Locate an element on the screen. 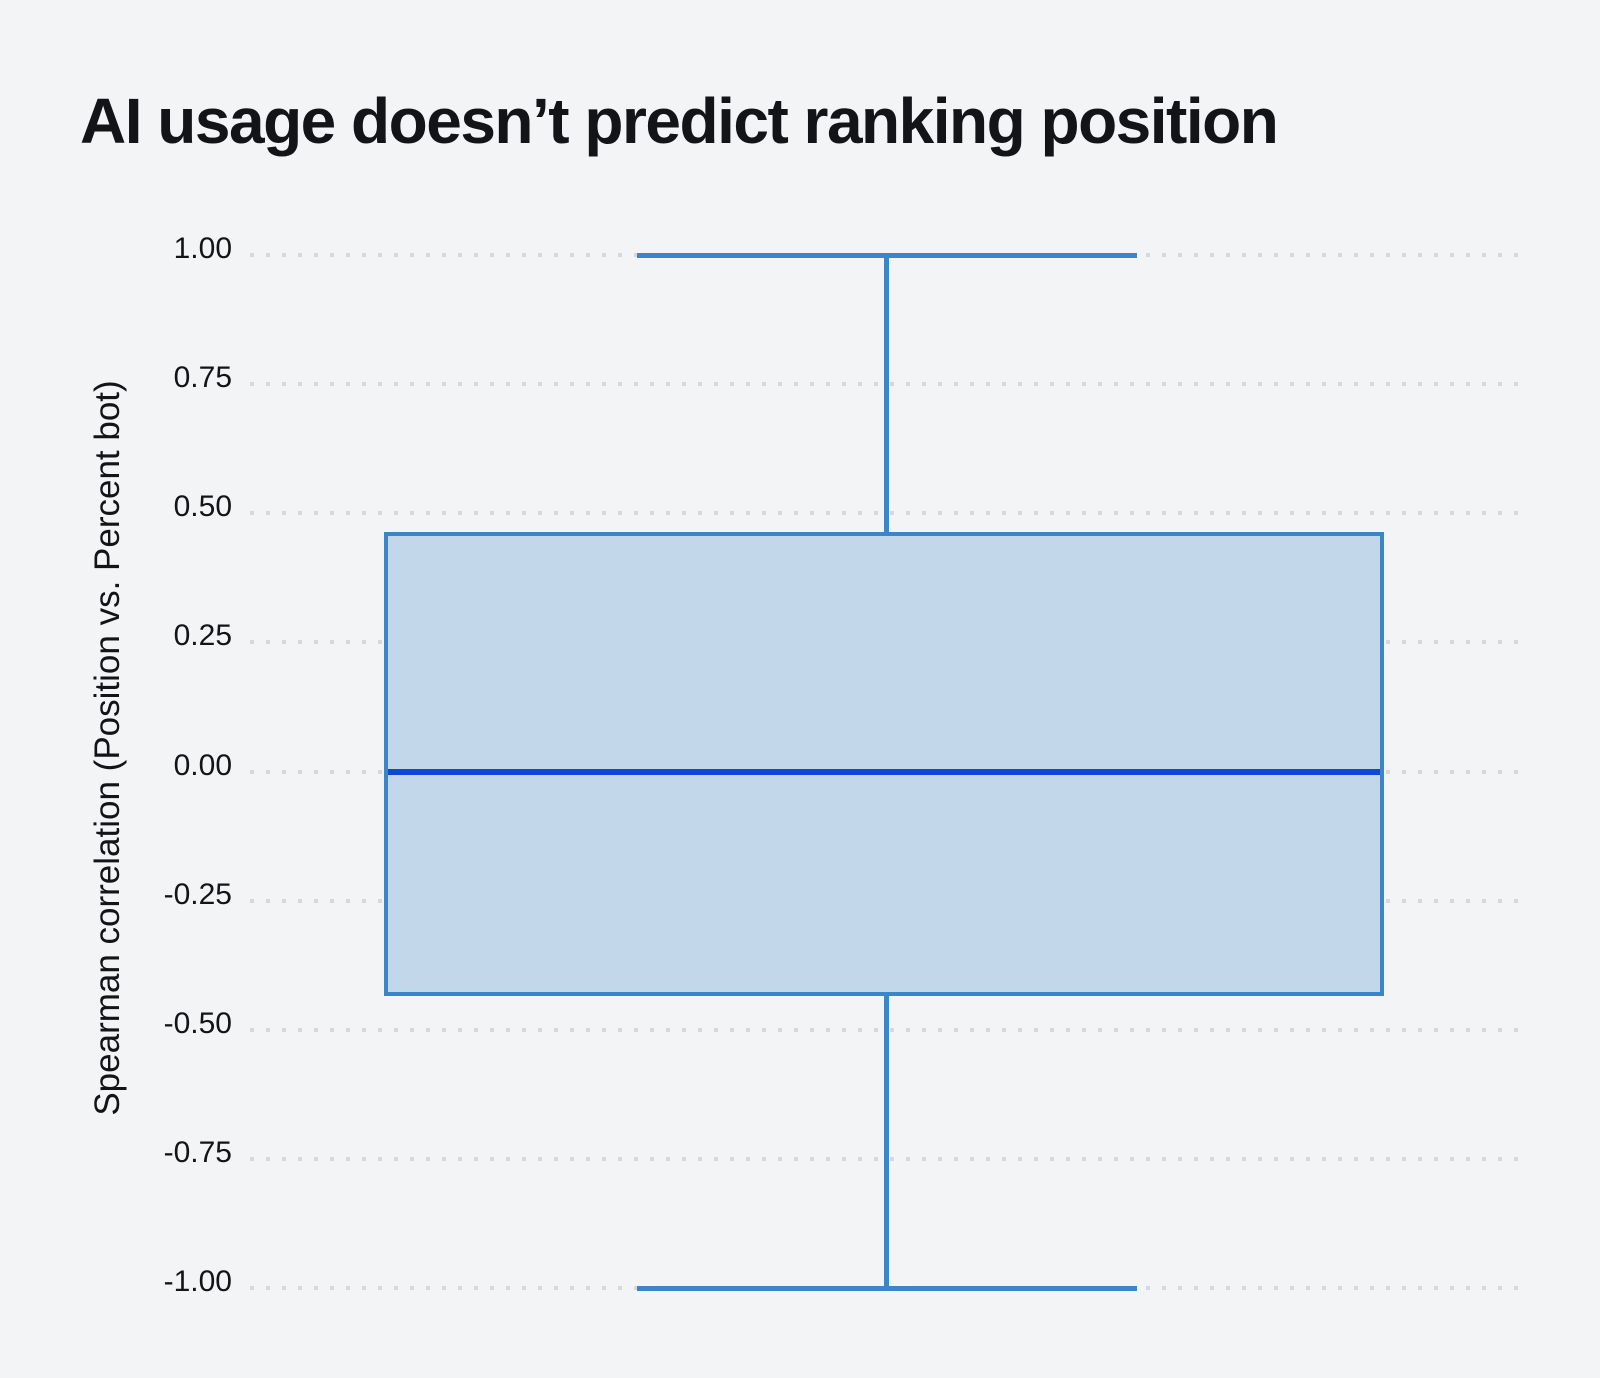 The width and height of the screenshot is (1600, 1378). y-tick-label: 0.50 is located at coordinates (202, 507).